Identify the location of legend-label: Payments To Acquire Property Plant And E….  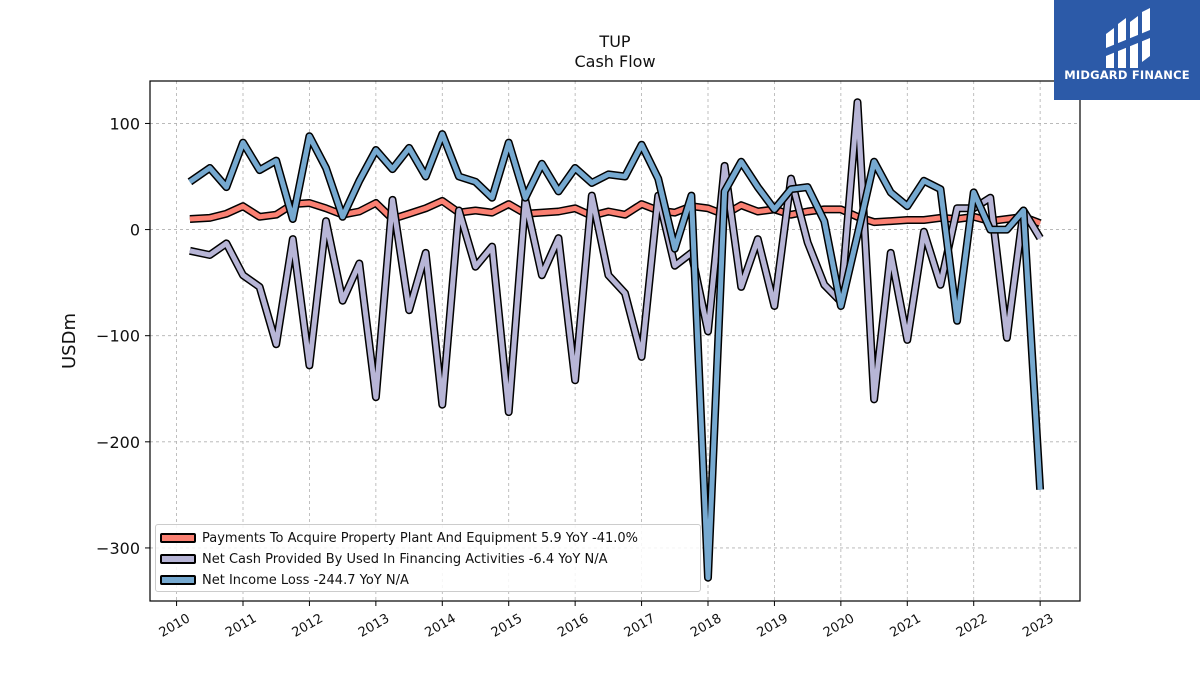
(420, 538).